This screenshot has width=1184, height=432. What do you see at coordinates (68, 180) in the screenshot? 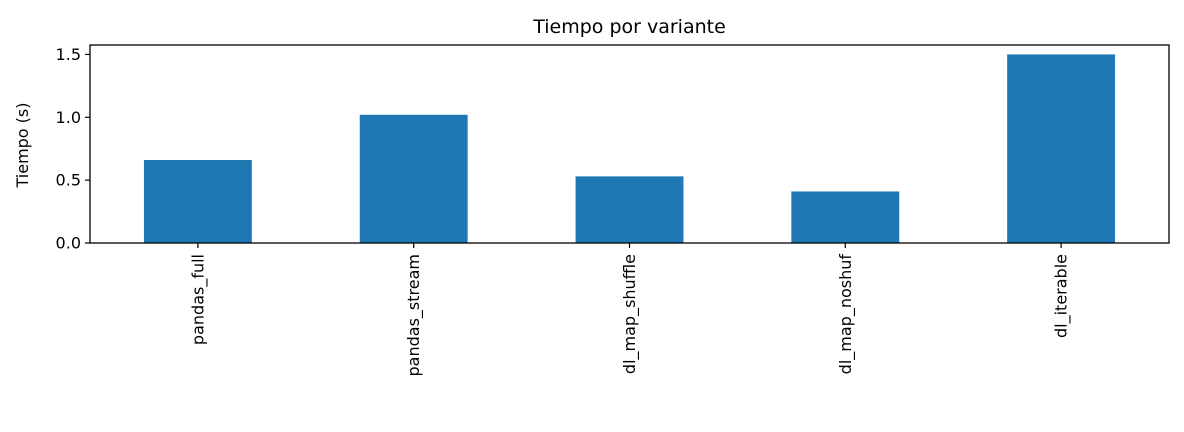
I see `y-tick-label: 0.5` at bounding box center [68, 180].